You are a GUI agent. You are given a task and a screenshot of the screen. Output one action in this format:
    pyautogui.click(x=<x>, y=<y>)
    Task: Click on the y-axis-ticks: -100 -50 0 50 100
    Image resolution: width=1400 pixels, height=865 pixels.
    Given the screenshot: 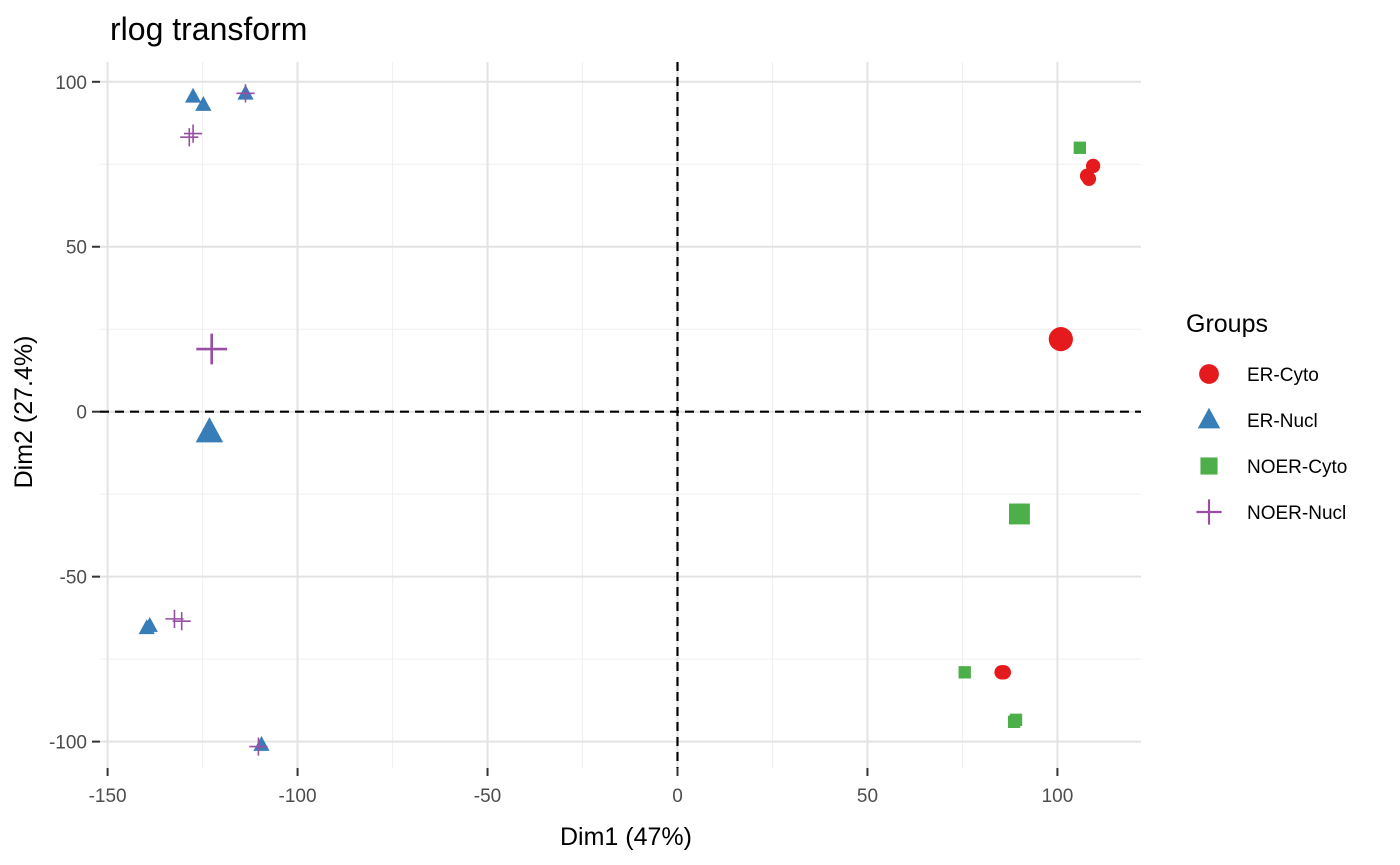 What is the action you would take?
    pyautogui.click(x=74, y=413)
    